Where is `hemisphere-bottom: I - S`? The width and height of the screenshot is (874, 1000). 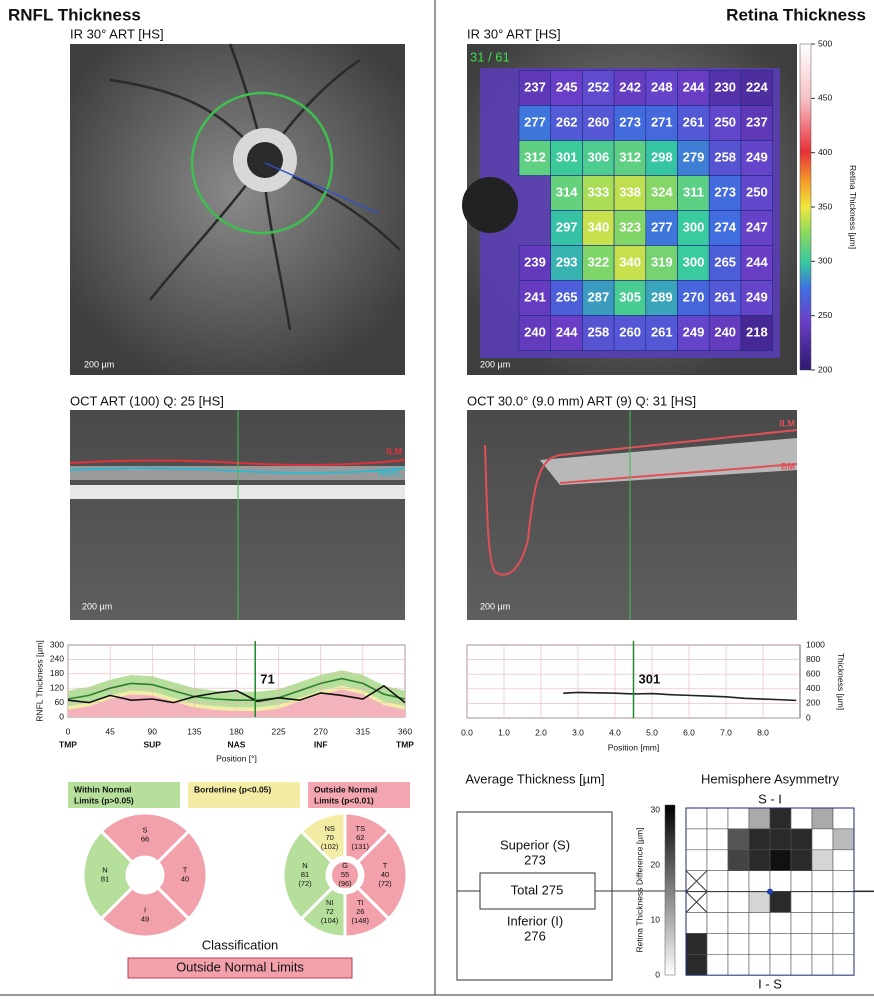
hemisphere-bottom: I - S is located at coordinates (770, 983).